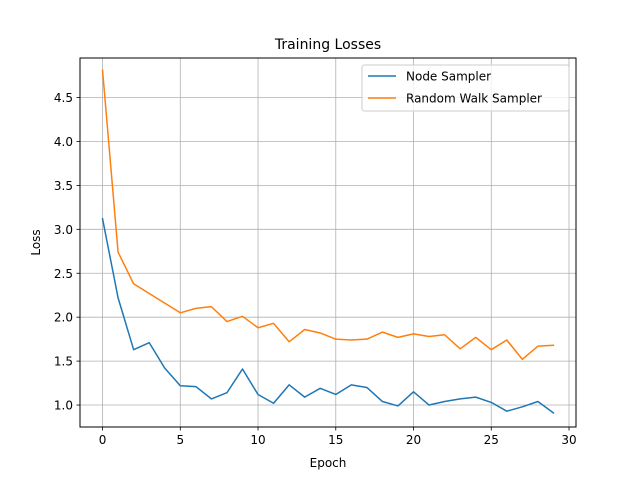 The height and width of the screenshot is (480, 640). Describe the element at coordinates (63, 98) in the screenshot. I see `y-tick-label: 4.5` at that location.